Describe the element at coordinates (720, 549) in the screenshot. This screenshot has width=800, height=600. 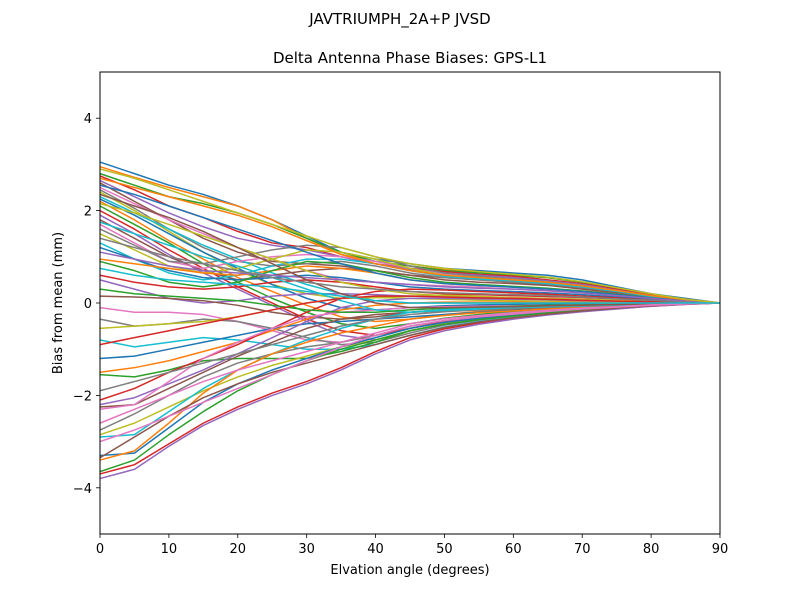
I see `x-tick-label: 90` at that location.